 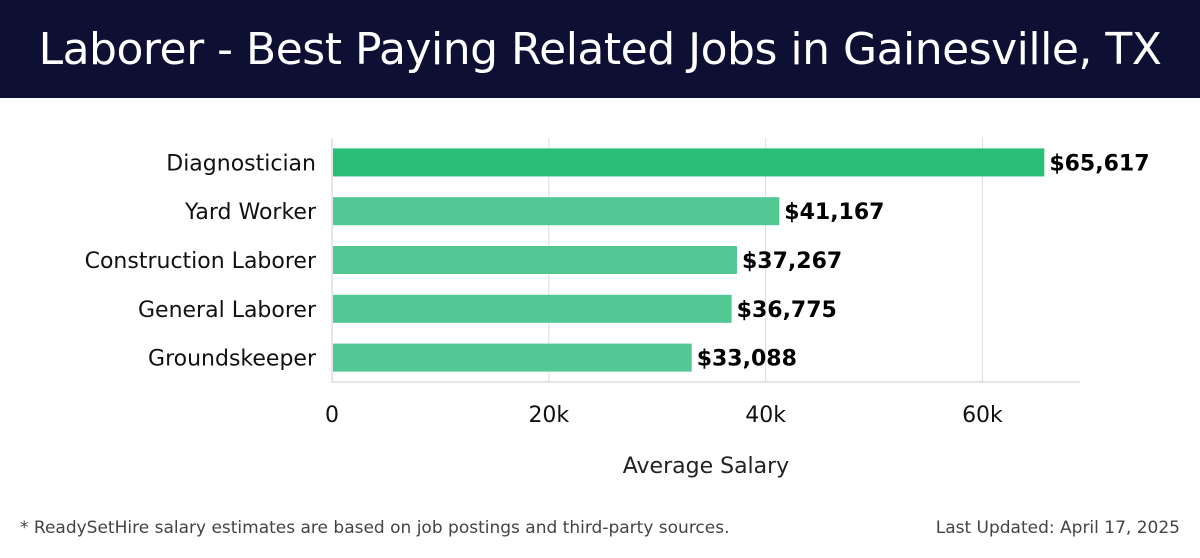 What do you see at coordinates (664, 415) in the screenshot?
I see `x-axis-ticks: 0 20k 40k 60k` at bounding box center [664, 415].